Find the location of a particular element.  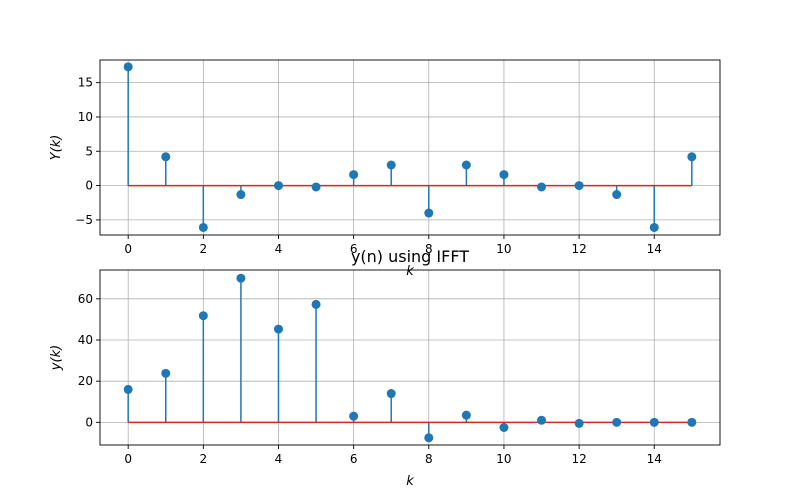

y-tick-label: 15 is located at coordinates (85, 83).